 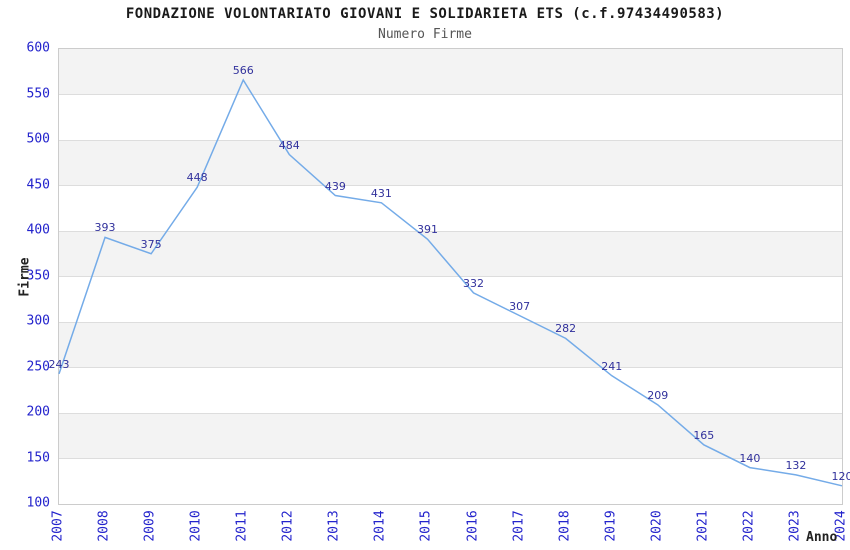 What do you see at coordinates (38, 412) in the screenshot?
I see `y-tick-label: 200` at bounding box center [38, 412].